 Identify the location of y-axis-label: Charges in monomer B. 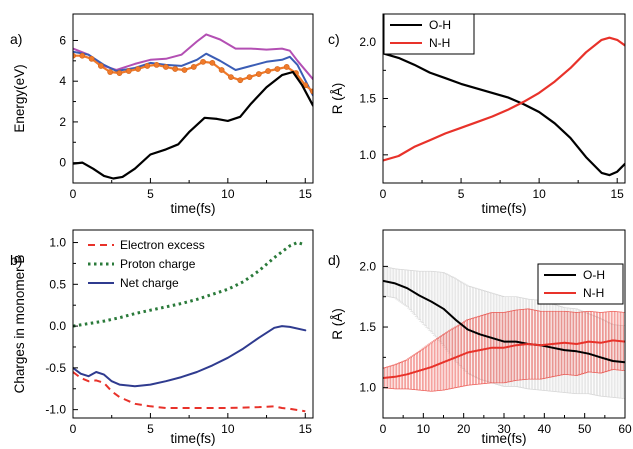
(19, 324).